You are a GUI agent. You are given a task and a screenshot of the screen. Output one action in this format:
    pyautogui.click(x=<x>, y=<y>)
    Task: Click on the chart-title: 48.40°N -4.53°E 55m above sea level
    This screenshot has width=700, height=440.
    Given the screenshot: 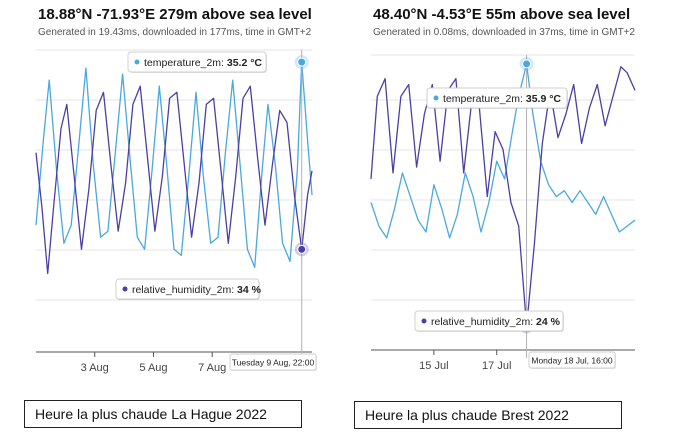 What is the action you would take?
    pyautogui.click(x=502, y=14)
    